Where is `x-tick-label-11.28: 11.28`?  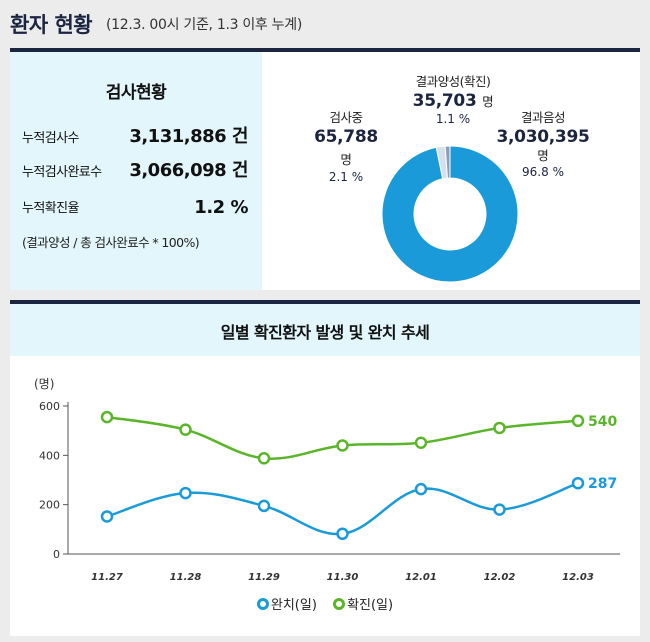
x-tick-label-11.28: 11.28 is located at coordinates (186, 577).